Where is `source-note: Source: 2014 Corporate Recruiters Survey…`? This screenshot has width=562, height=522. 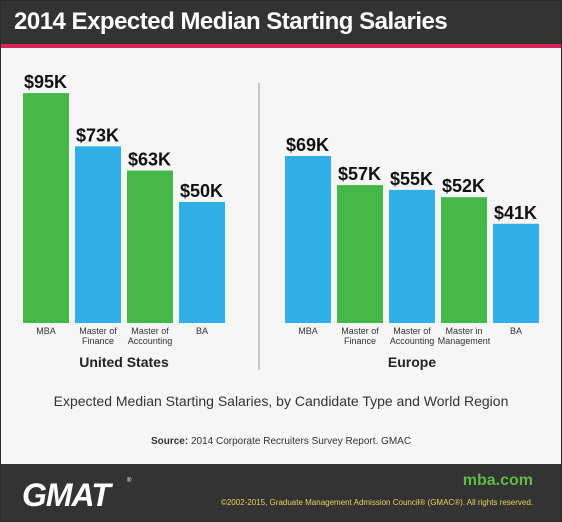
source-note: Source: 2014 Corporate Recruiters Survey… is located at coordinates (281, 441).